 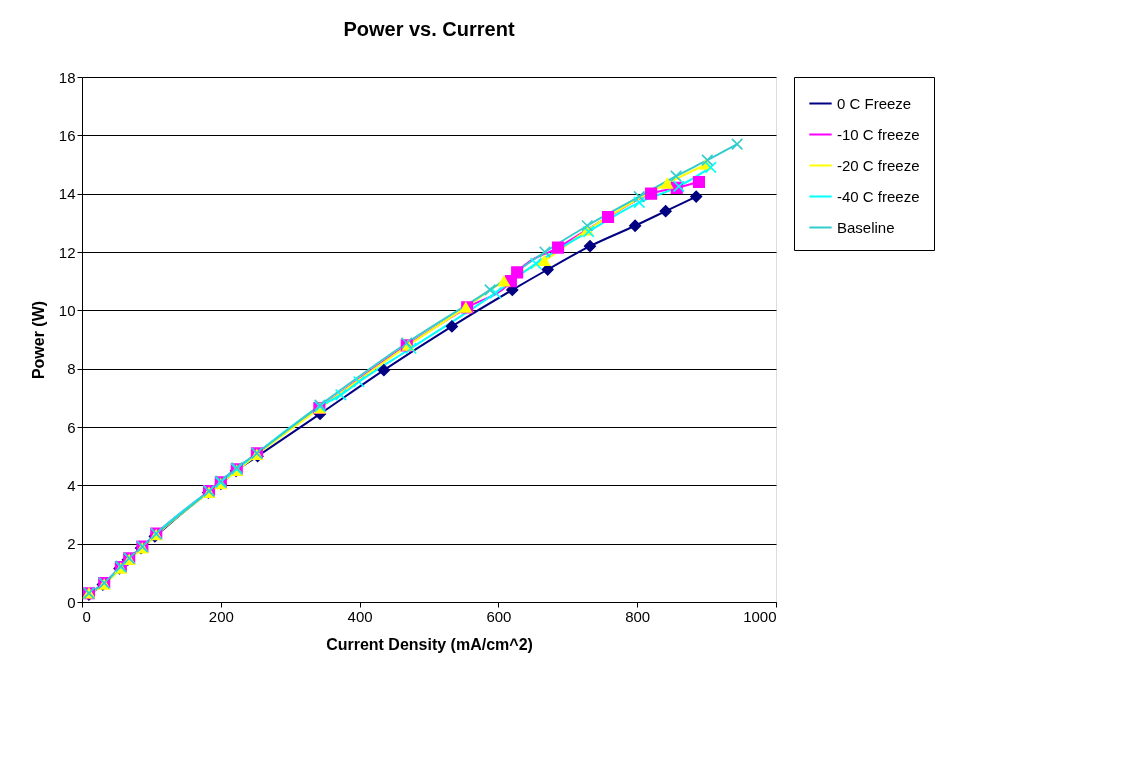 What do you see at coordinates (638, 616) in the screenshot?
I see `x-tick-label: 800` at bounding box center [638, 616].